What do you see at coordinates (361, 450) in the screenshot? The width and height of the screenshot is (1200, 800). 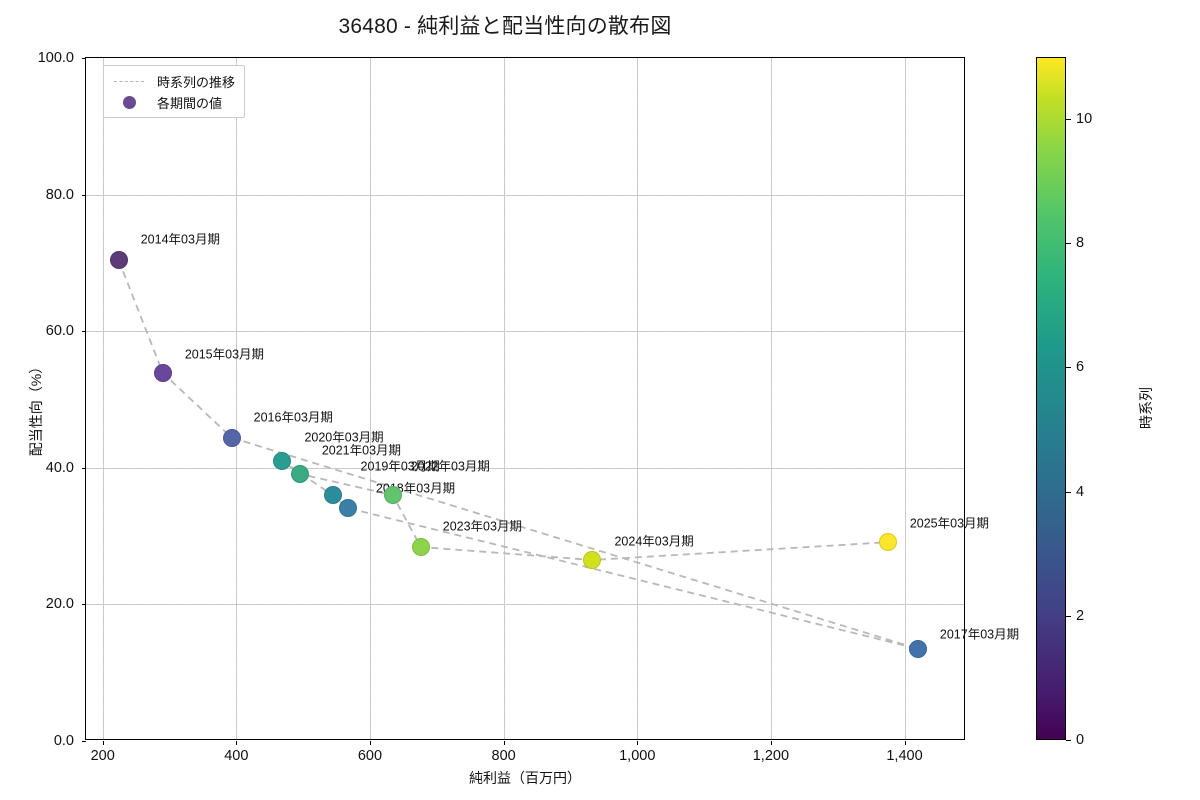 I see `data-point-label: 2021年03月期` at bounding box center [361, 450].